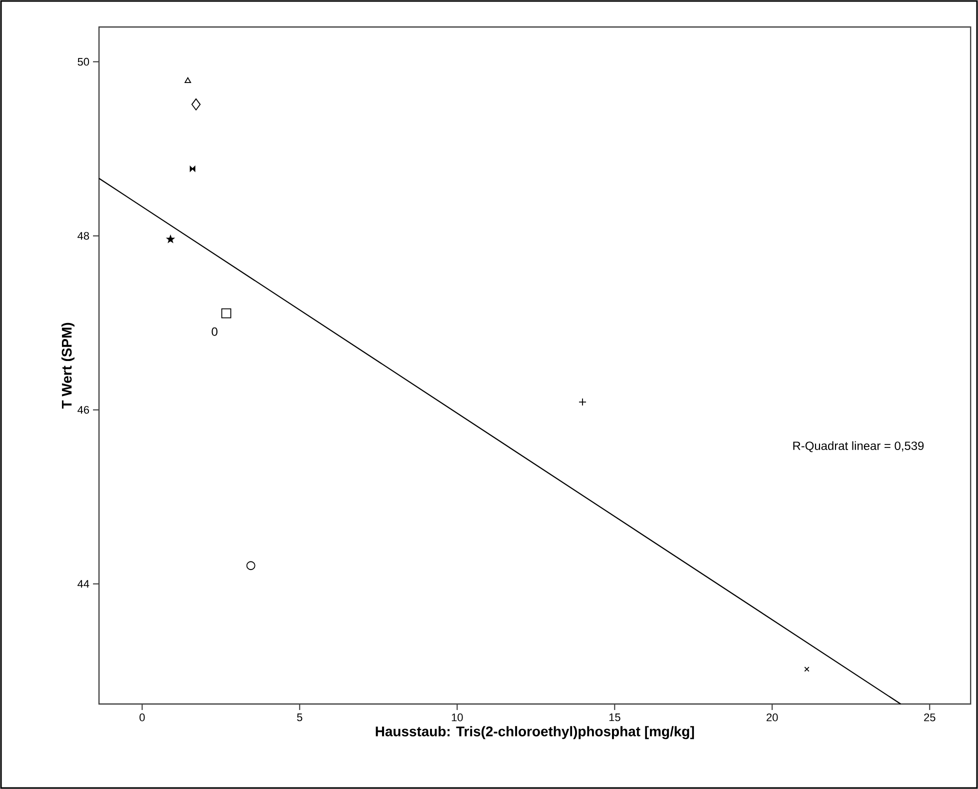 Image resolution: width=978 pixels, height=789 pixels. I want to click on y-tick-label: 48, so click(83, 236).